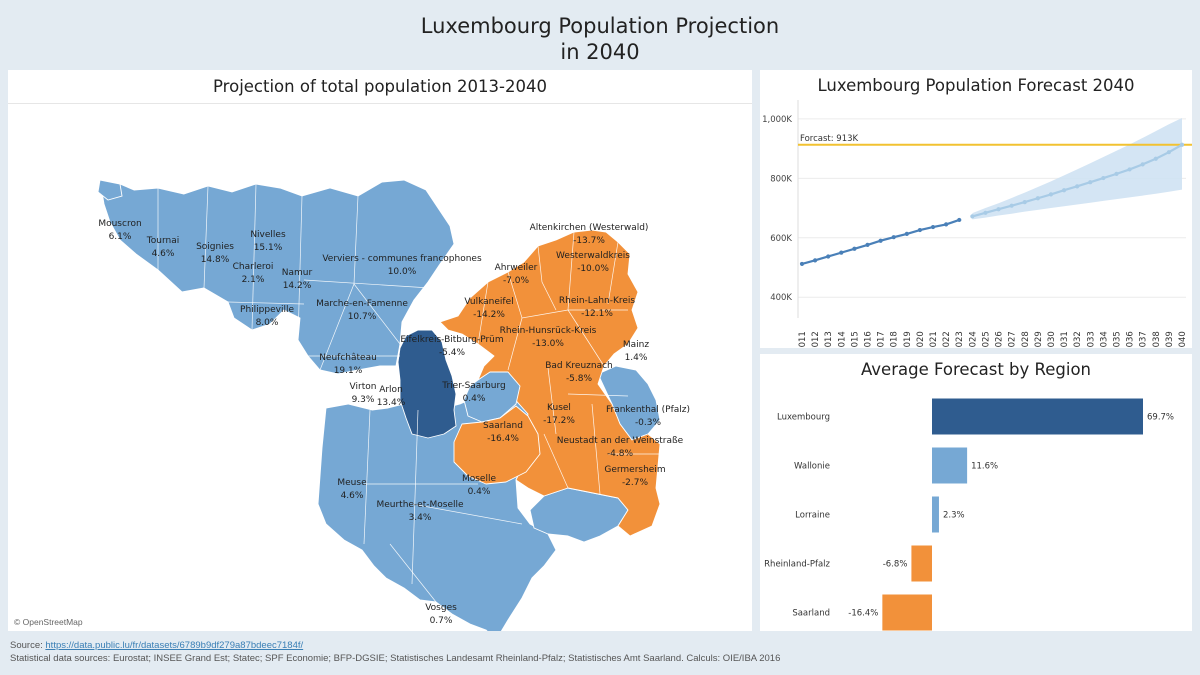  I want to click on bar-luxembourg, so click(1037, 416).